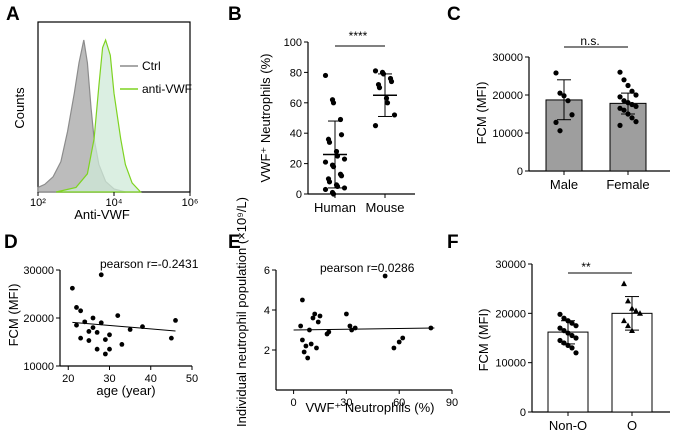  Describe the element at coordinates (294, 403) in the screenshot. I see `panel-e-x-tick-label: 0` at that location.